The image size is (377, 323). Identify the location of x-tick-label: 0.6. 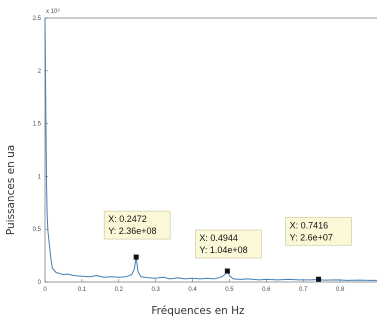
(266, 290).